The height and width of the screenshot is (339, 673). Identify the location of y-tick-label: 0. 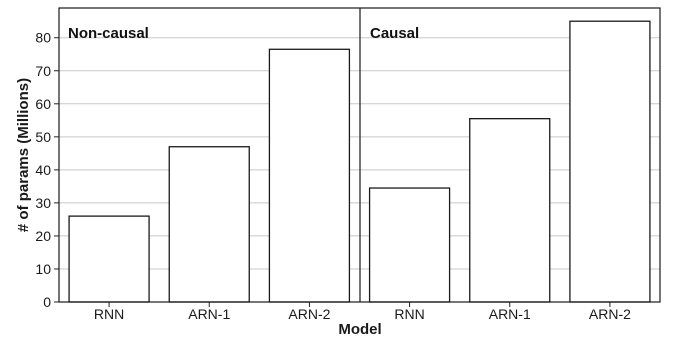
(47, 302).